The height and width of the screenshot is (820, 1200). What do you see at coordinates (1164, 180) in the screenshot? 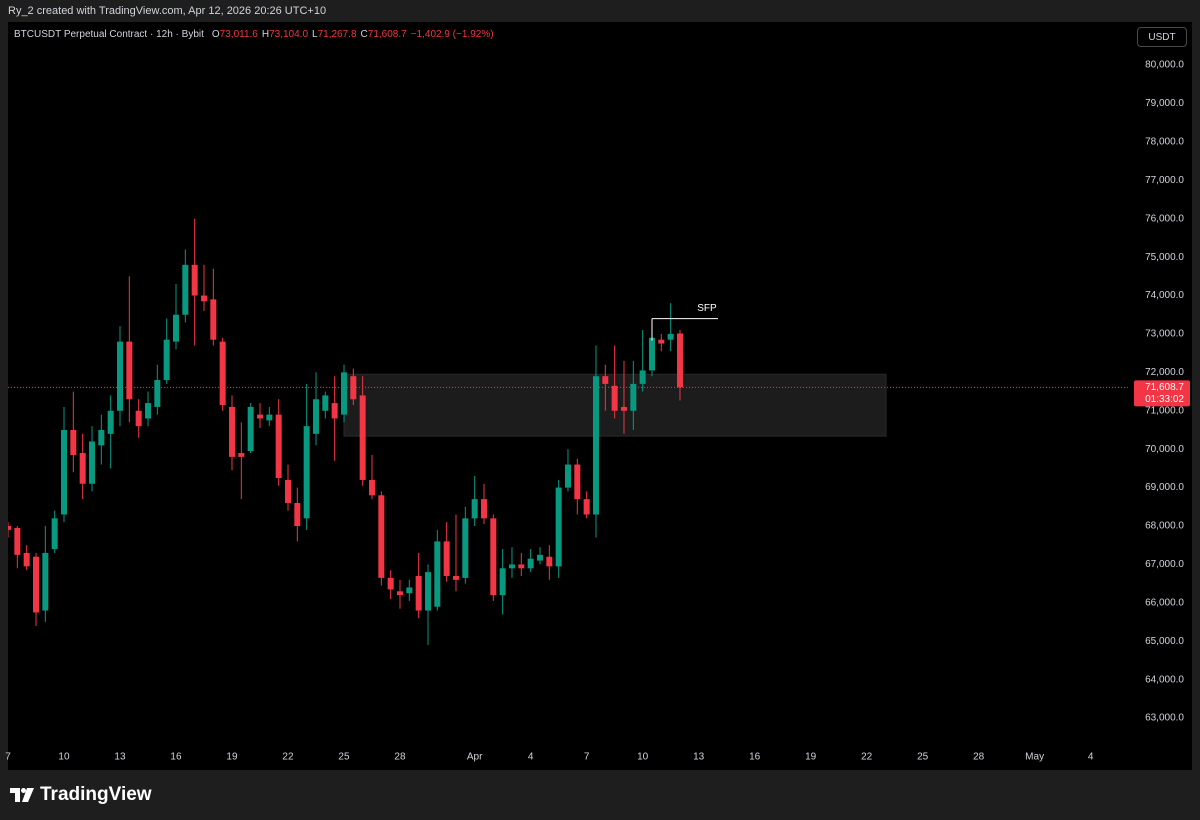
I see `y-tick-label: 77,000.0` at bounding box center [1164, 180].